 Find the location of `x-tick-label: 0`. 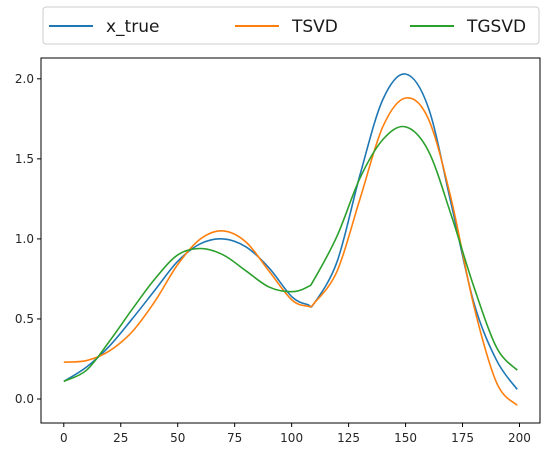

x-tick-label: 0 is located at coordinates (64, 438).